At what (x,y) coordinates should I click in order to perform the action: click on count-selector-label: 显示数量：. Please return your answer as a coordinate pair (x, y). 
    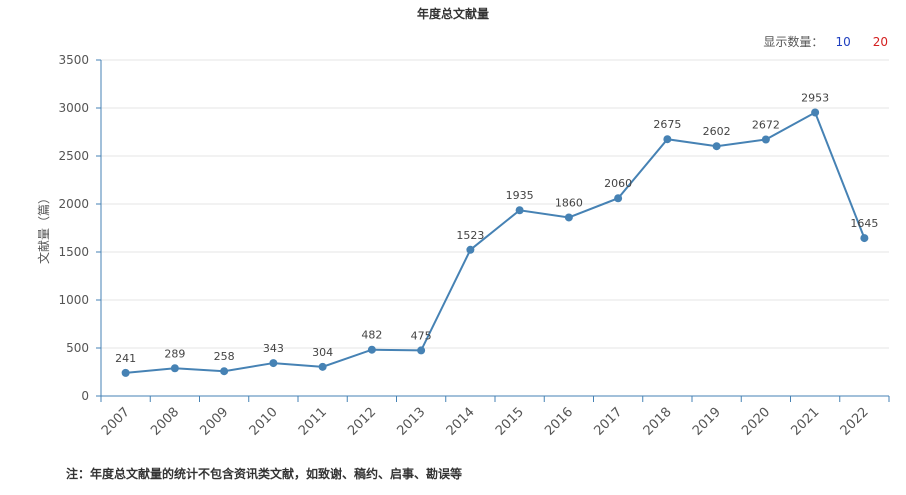
    Looking at the image, I should click on (793, 42).